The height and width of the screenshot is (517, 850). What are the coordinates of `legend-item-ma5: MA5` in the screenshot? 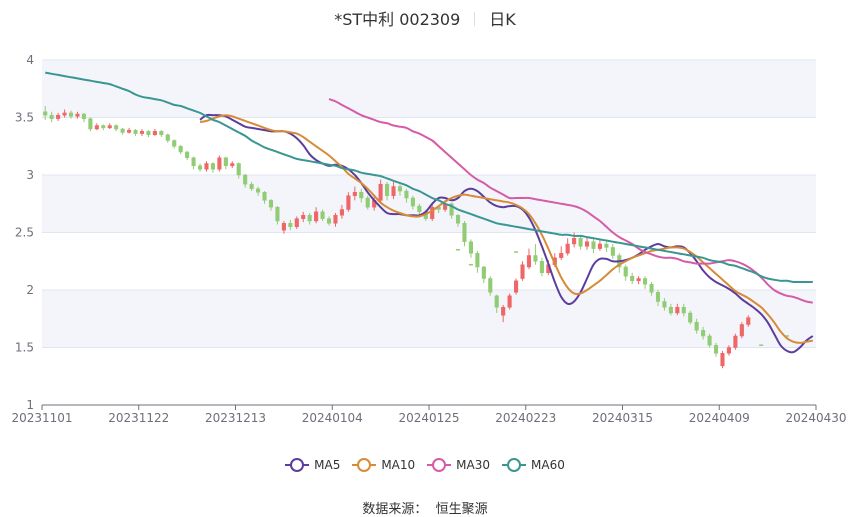 It's located at (312, 465).